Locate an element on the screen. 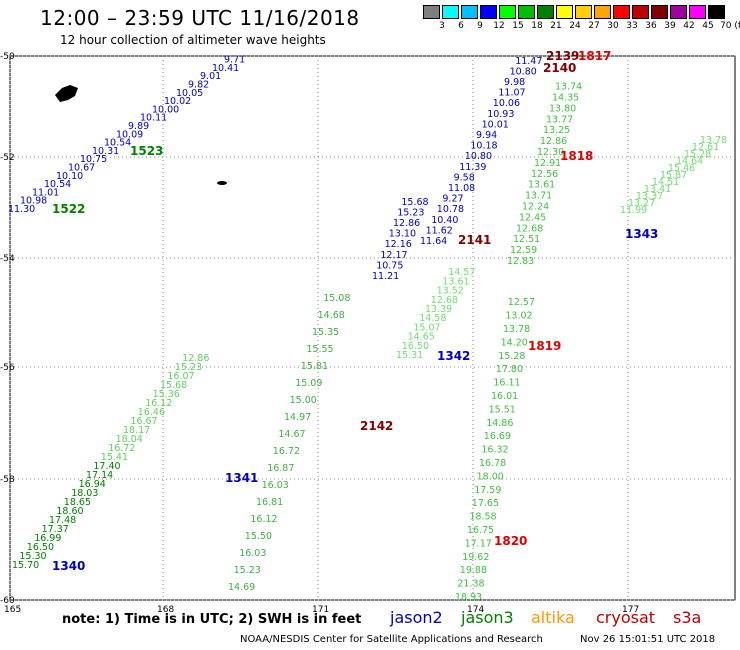 The width and height of the screenshot is (740, 650). swh-value: 13.52 is located at coordinates (450, 291).